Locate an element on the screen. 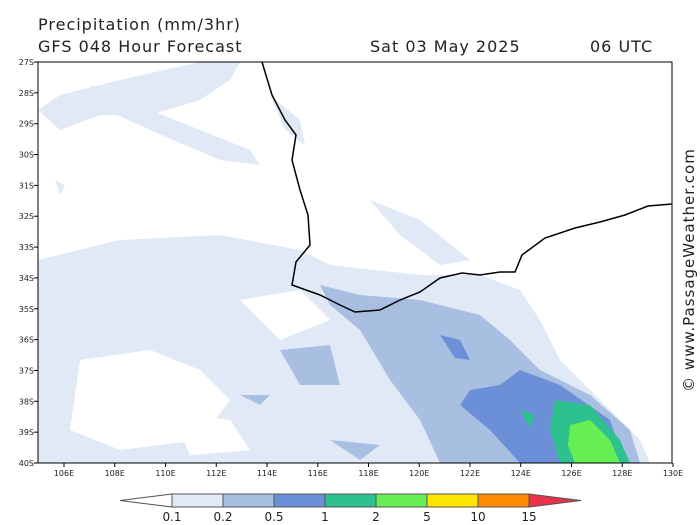  legend-label: 0.2 is located at coordinates (222, 517).